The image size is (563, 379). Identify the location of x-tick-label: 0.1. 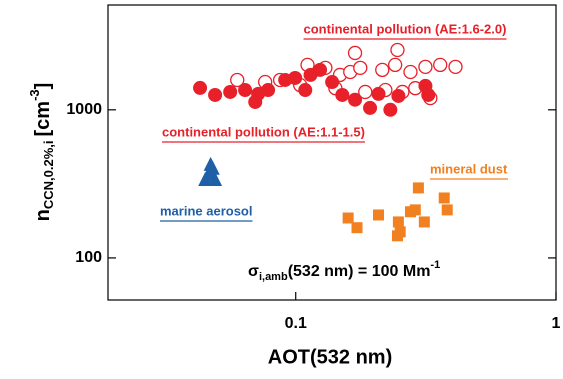
(296, 323).